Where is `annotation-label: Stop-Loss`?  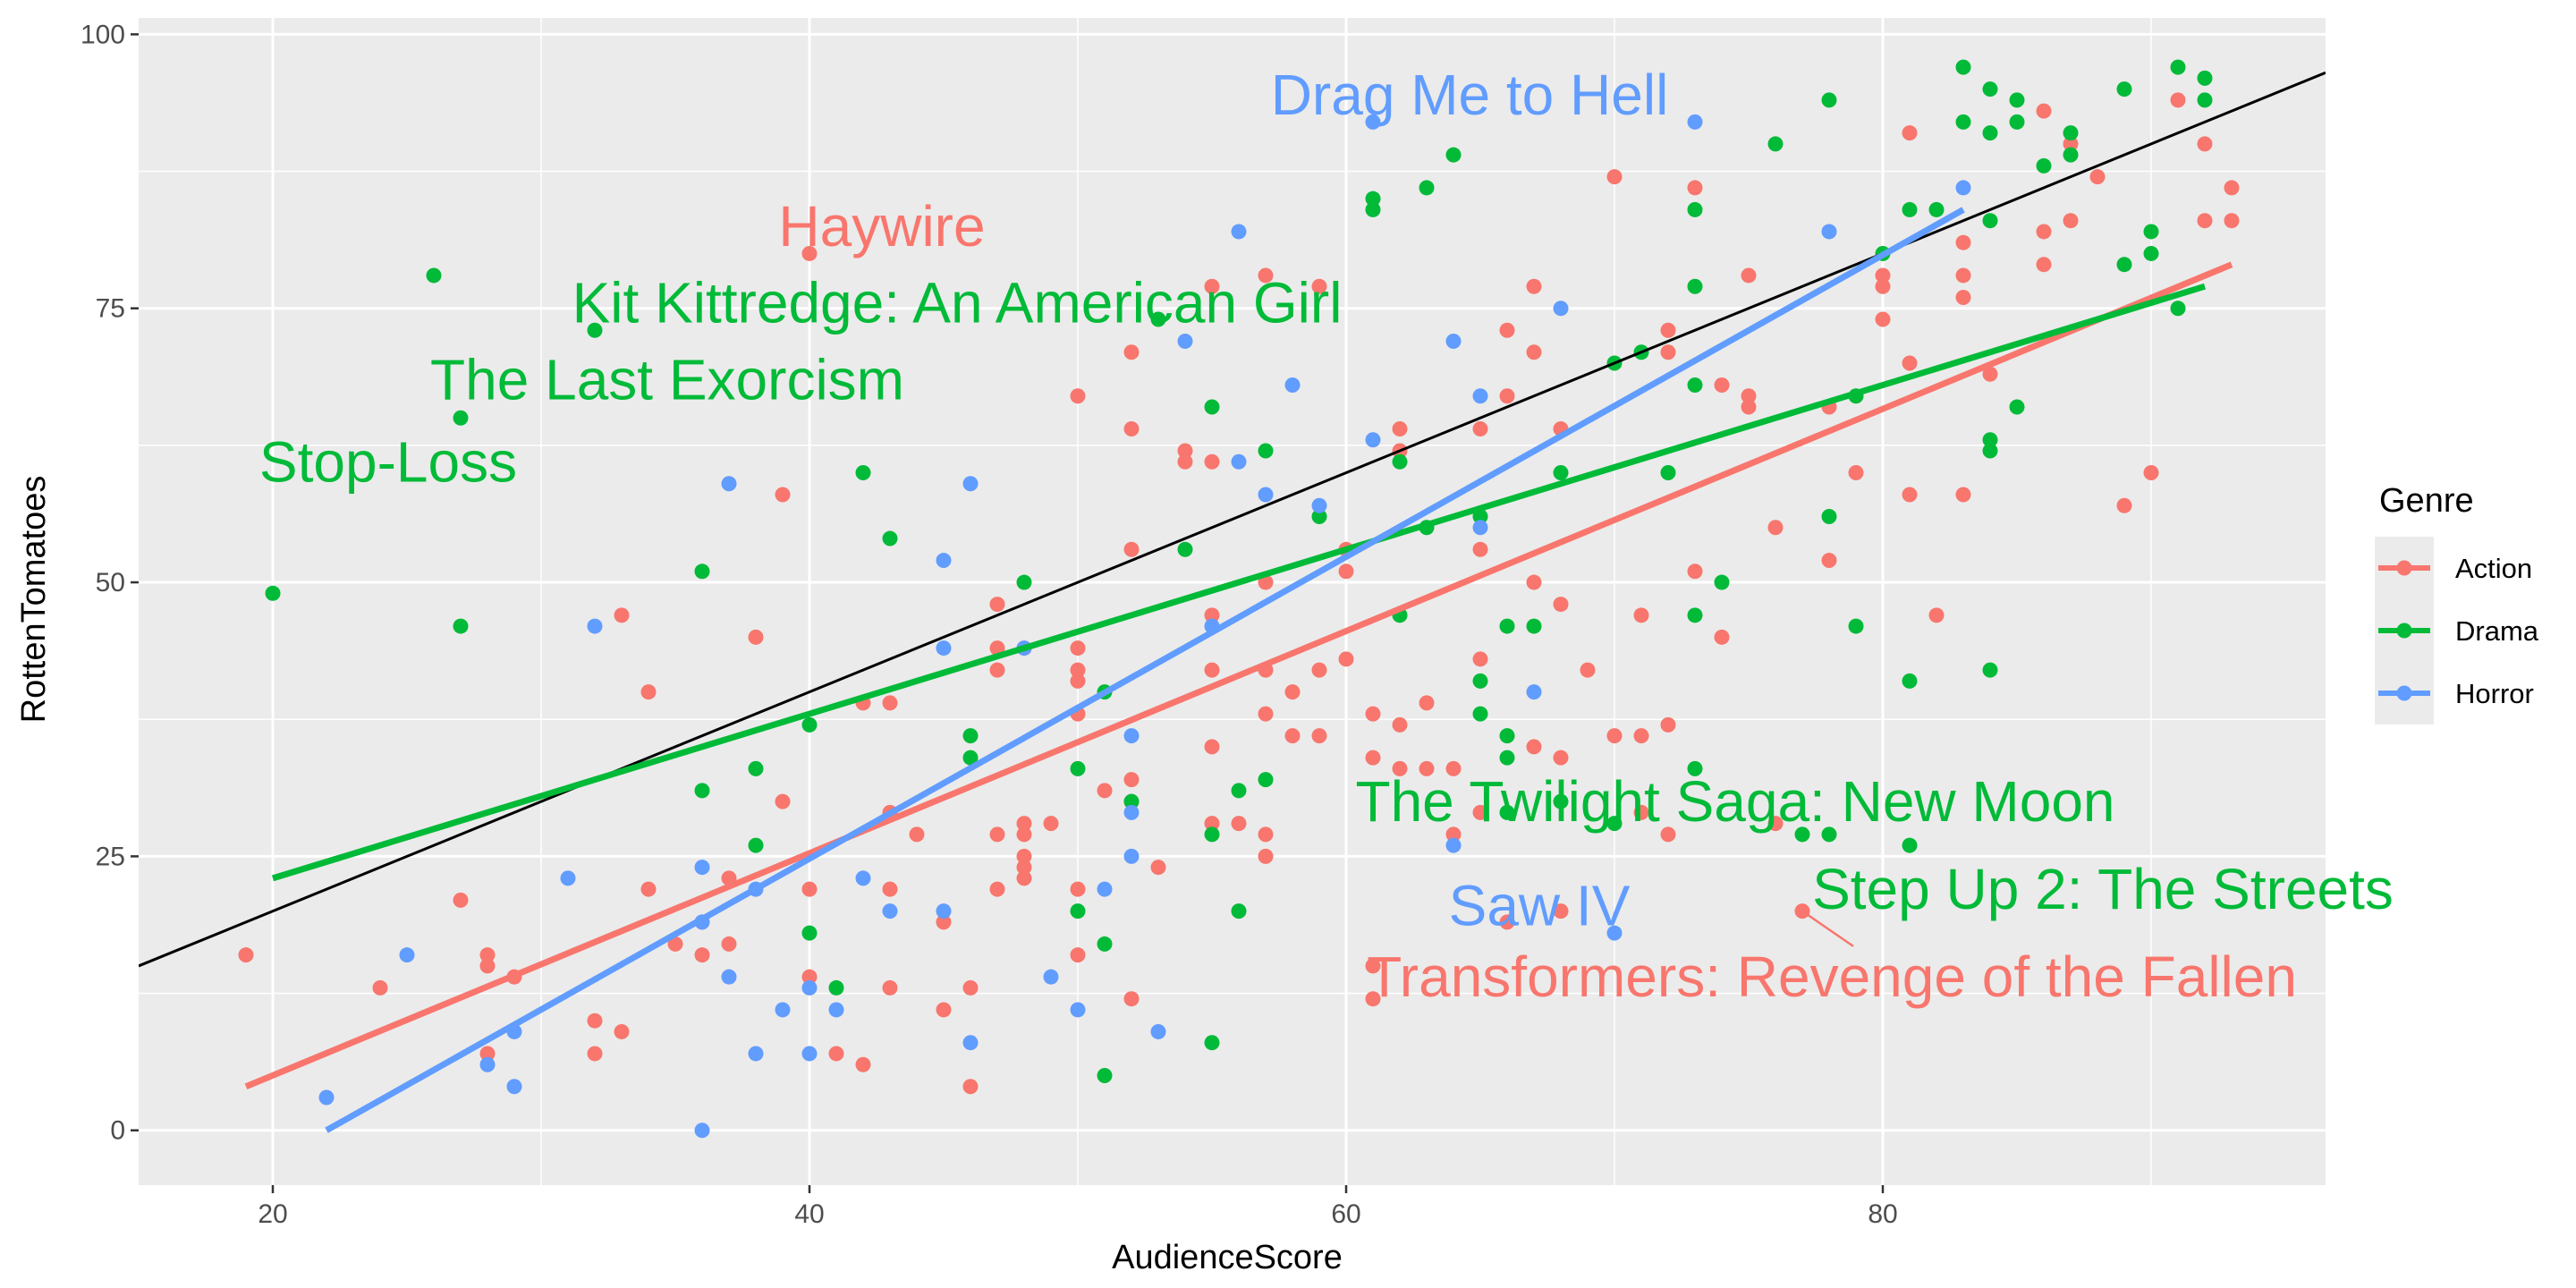
annotation-label: Stop-Loss is located at coordinates (388, 461).